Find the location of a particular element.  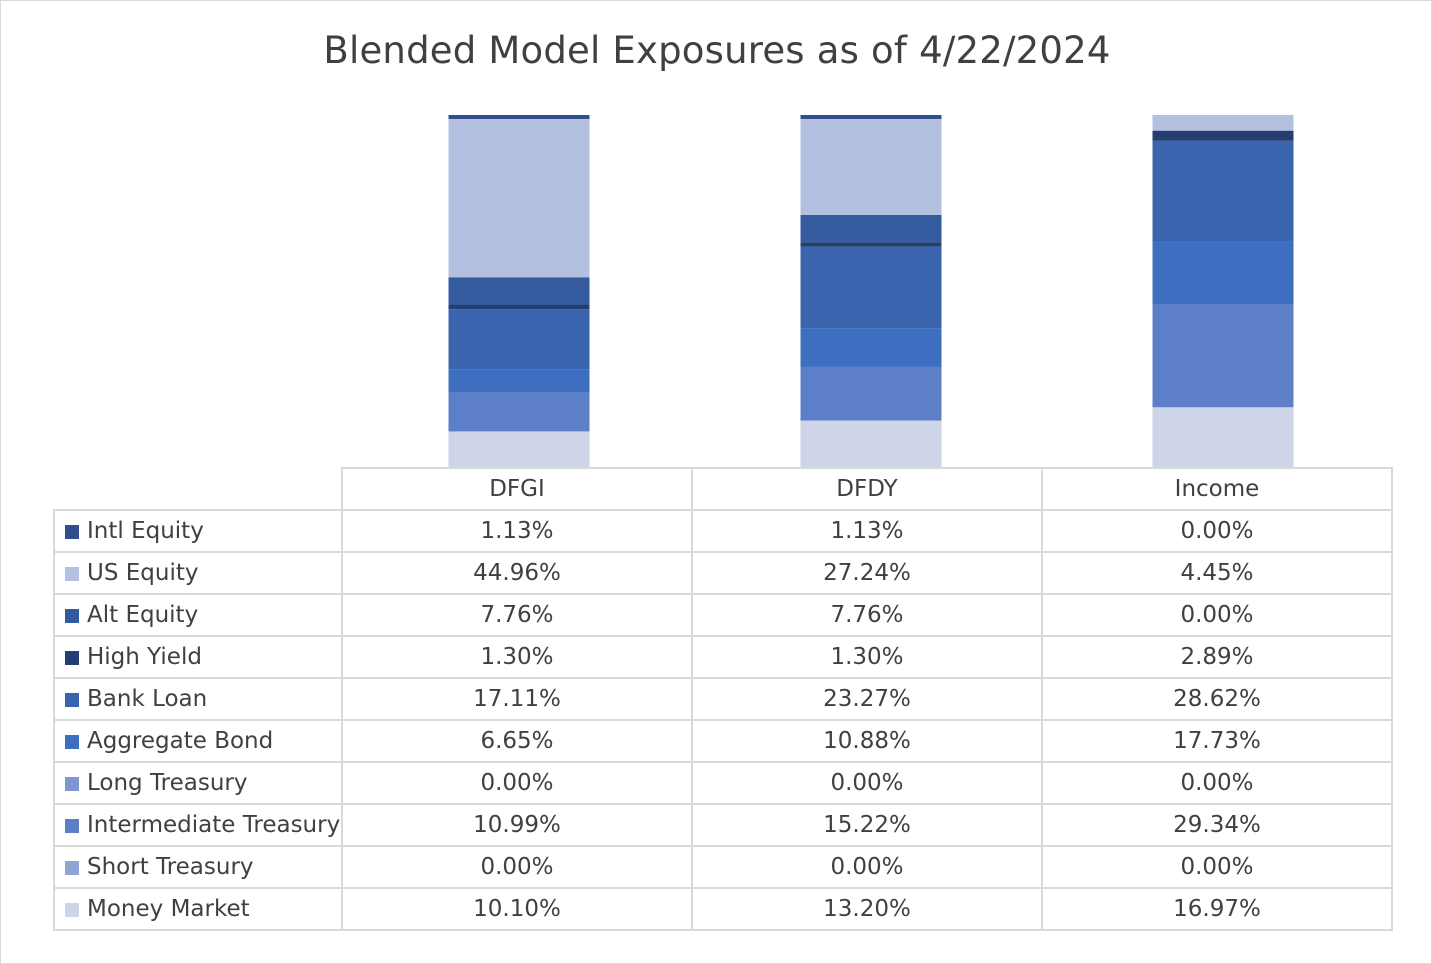

data-label-money-market-dfdy: 13.20% is located at coordinates (867, 909).